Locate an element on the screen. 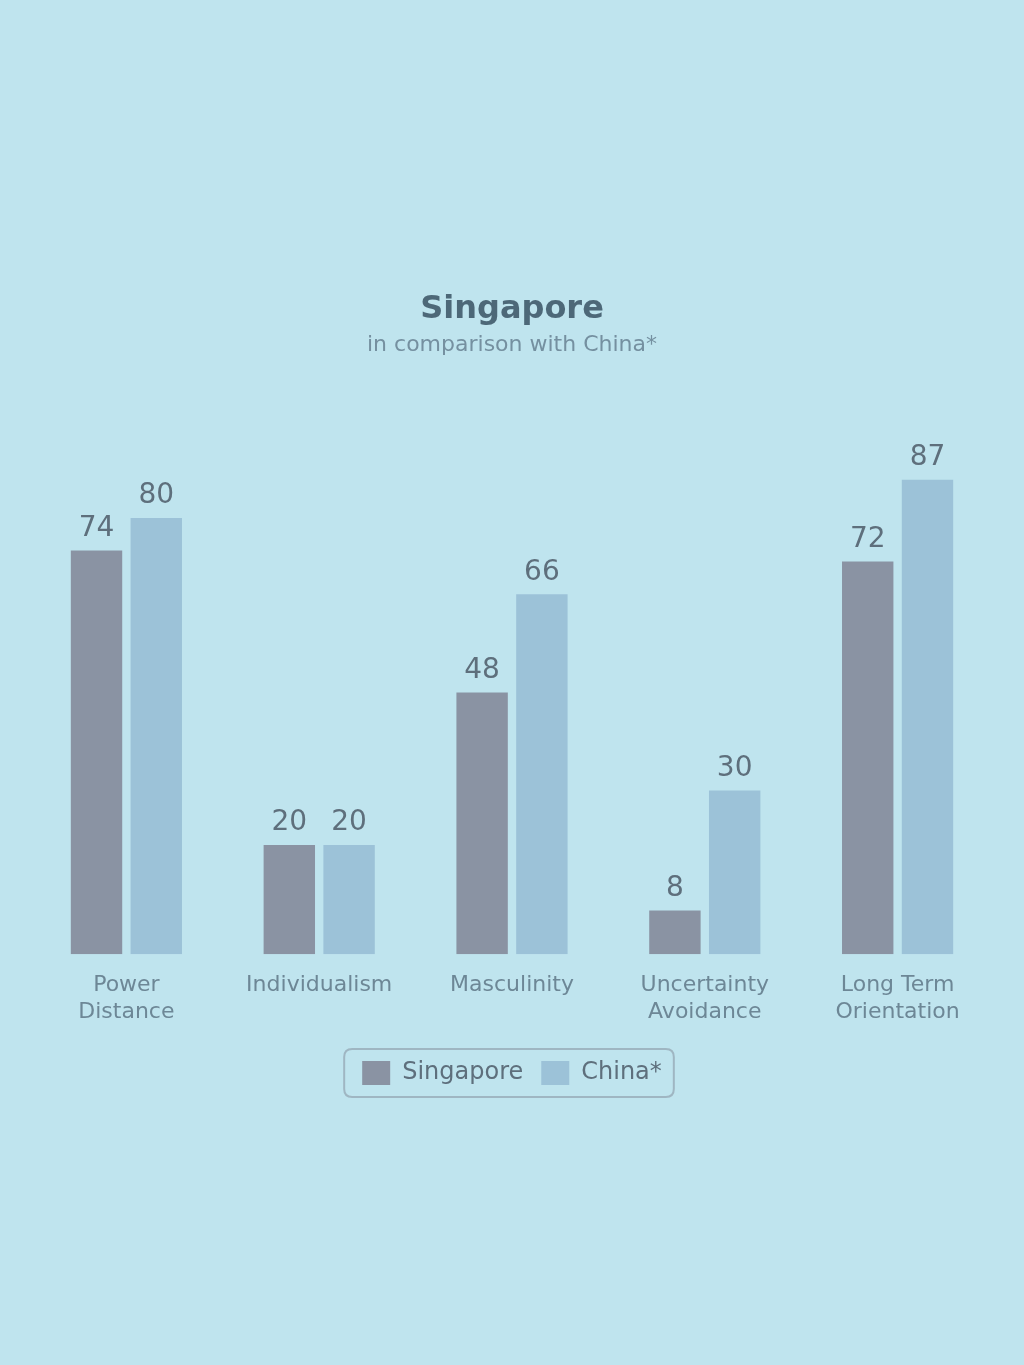 The width and height of the screenshot is (1024, 1365). data-label: 66 is located at coordinates (542, 570).